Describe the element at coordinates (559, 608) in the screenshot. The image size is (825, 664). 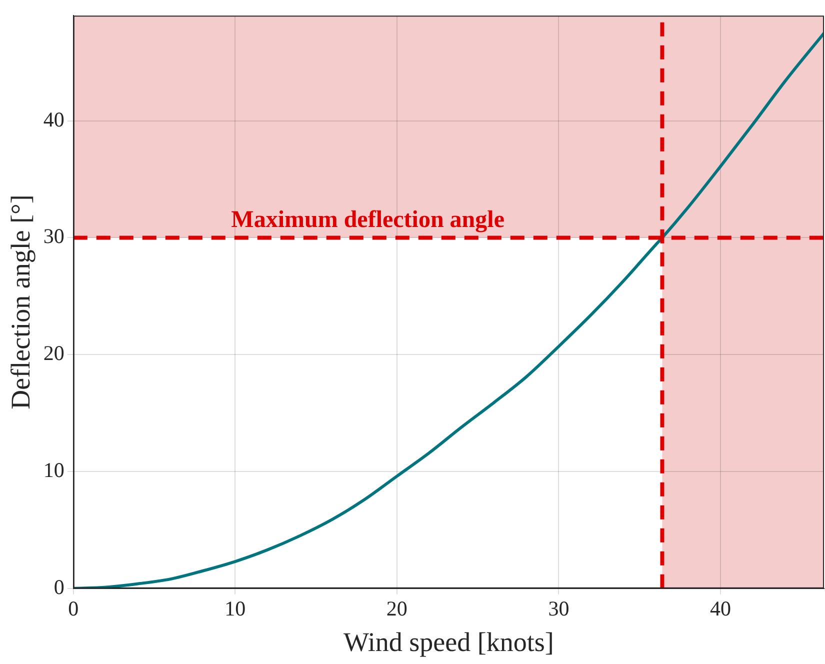
I see `x-tick-label: 30` at that location.